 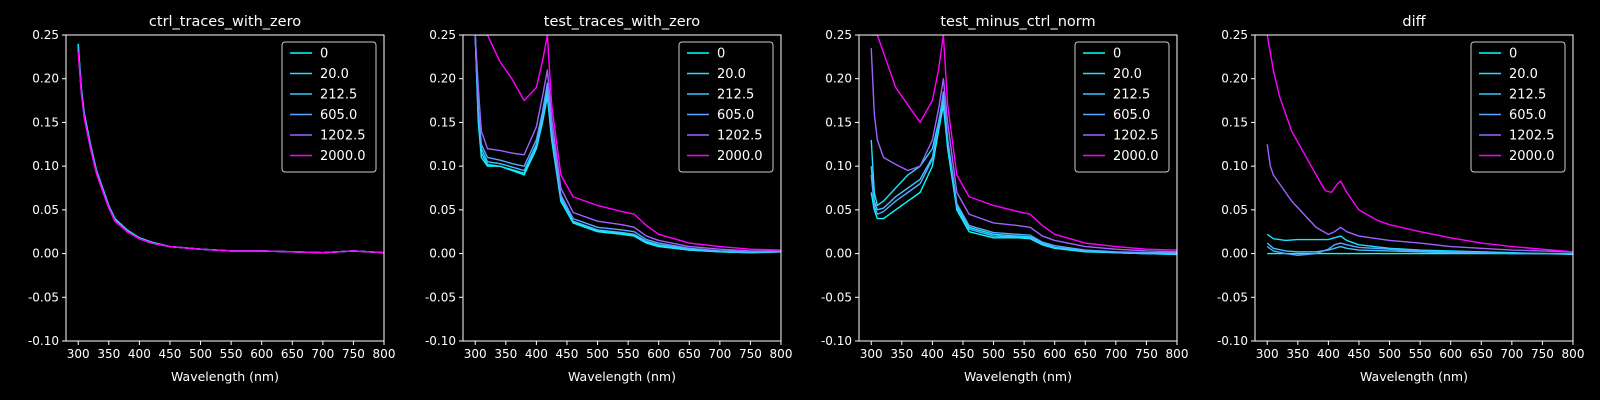 I want to click on series-line-605.0, so click(x=1023, y=172).